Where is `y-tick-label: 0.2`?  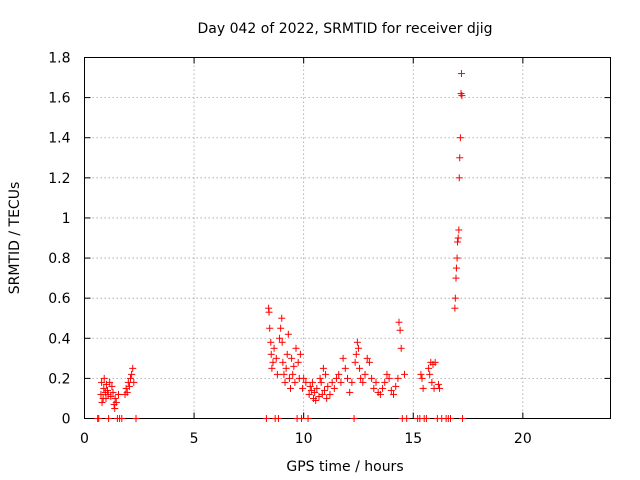
y-tick-label: 0.2 is located at coordinates (59, 379).